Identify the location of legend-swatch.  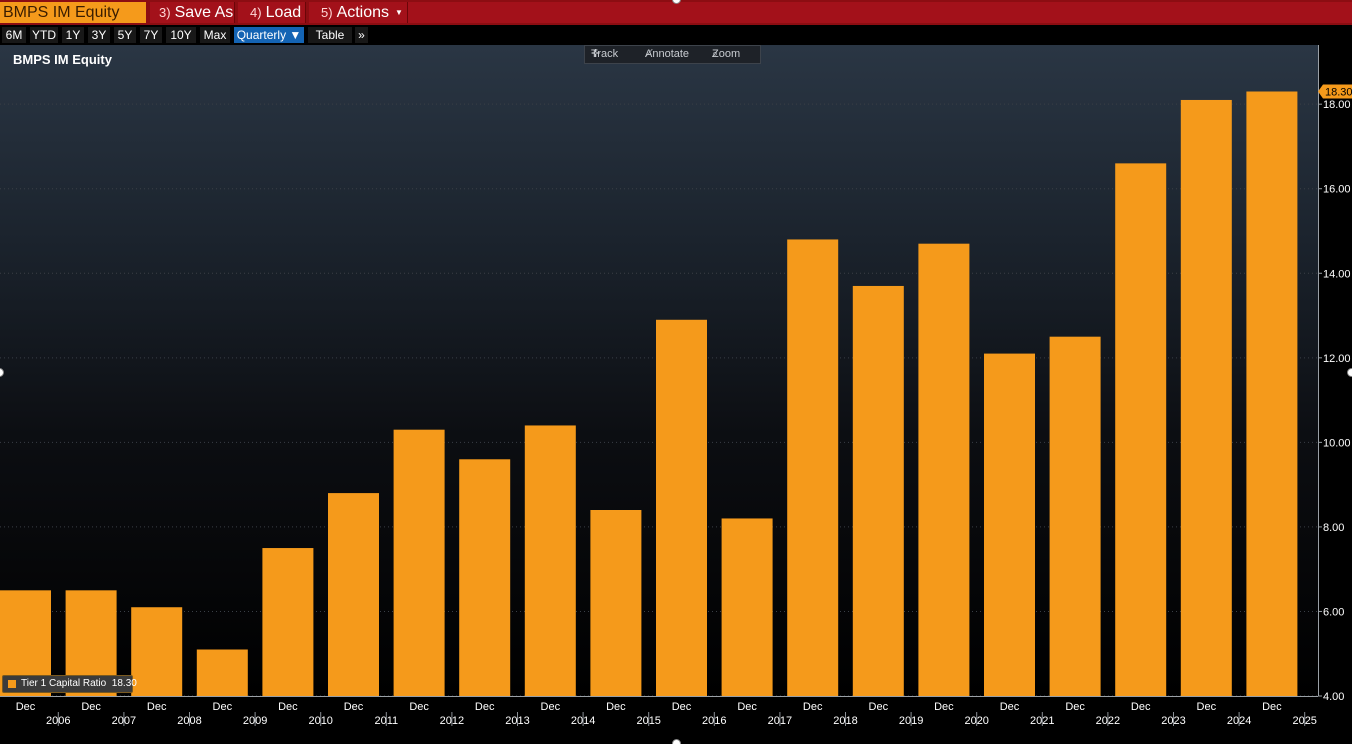
(12, 684).